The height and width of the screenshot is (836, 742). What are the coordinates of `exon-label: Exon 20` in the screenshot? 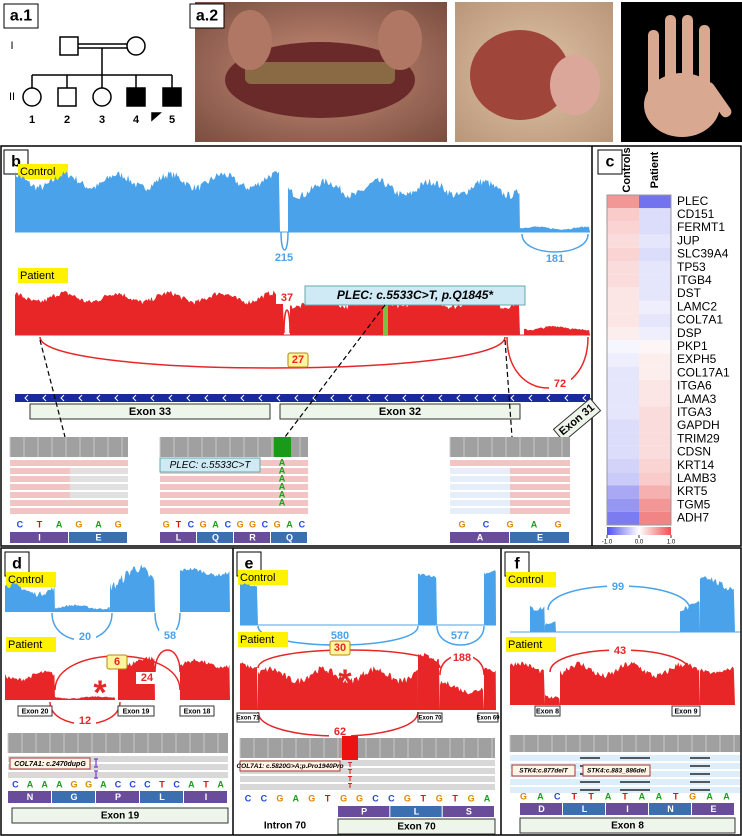 It's located at (35, 711).